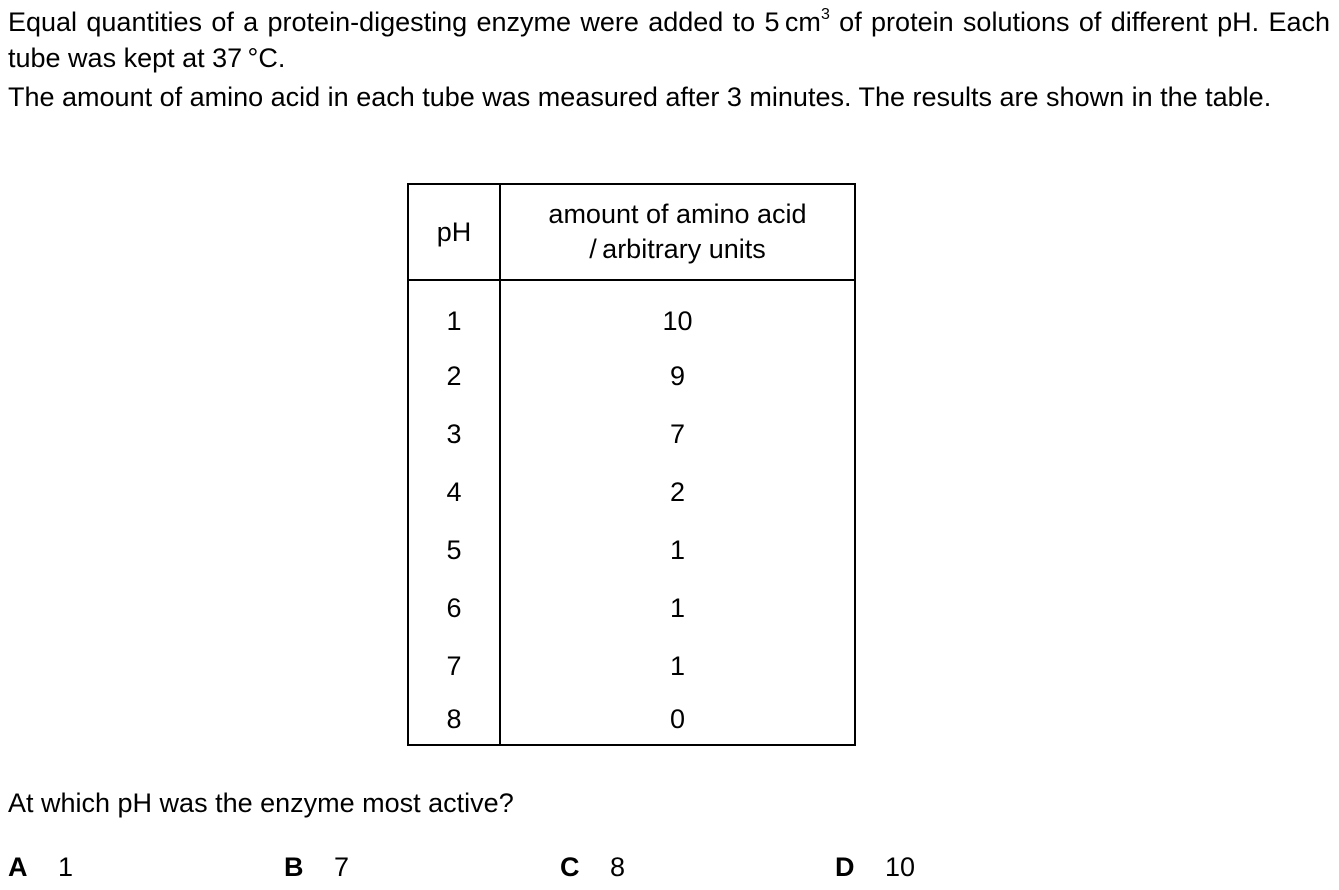 The image size is (1339, 890). I want to click on amount-column-header: amount of amino acid / arbitrary units, so click(677, 232).